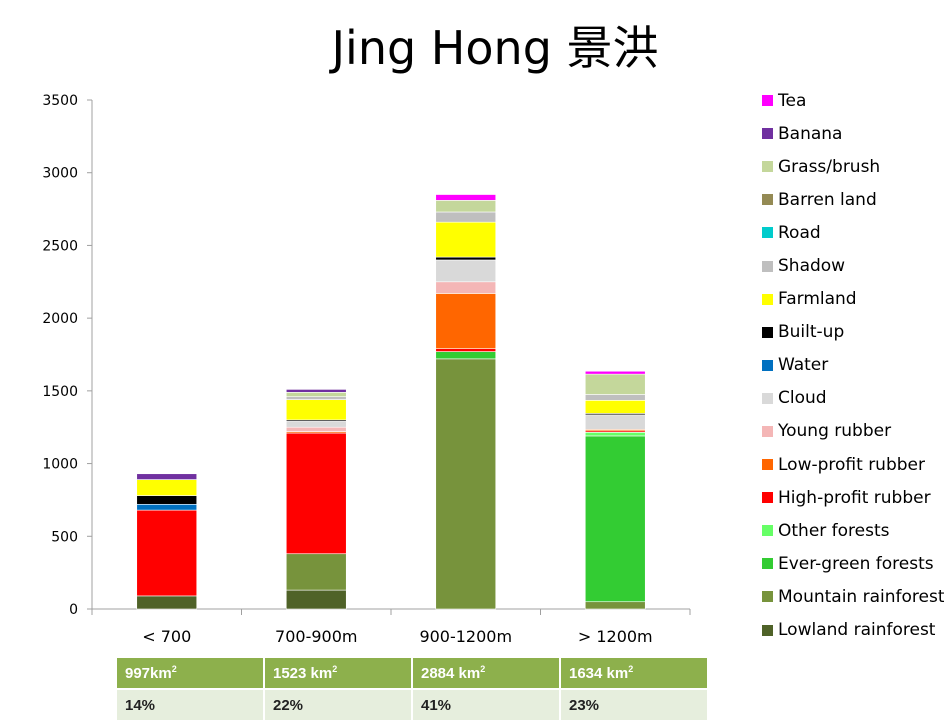  Describe the element at coordinates (812, 266) in the screenshot. I see `legend-label: Shadow` at that location.